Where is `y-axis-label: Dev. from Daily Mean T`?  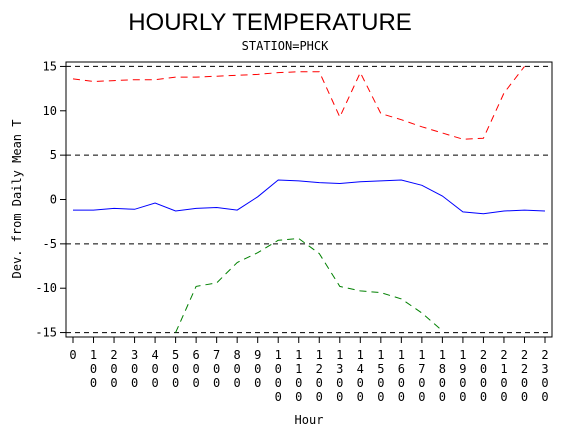
y-axis-label: Dev. from Daily Mean T is located at coordinates (17, 199).